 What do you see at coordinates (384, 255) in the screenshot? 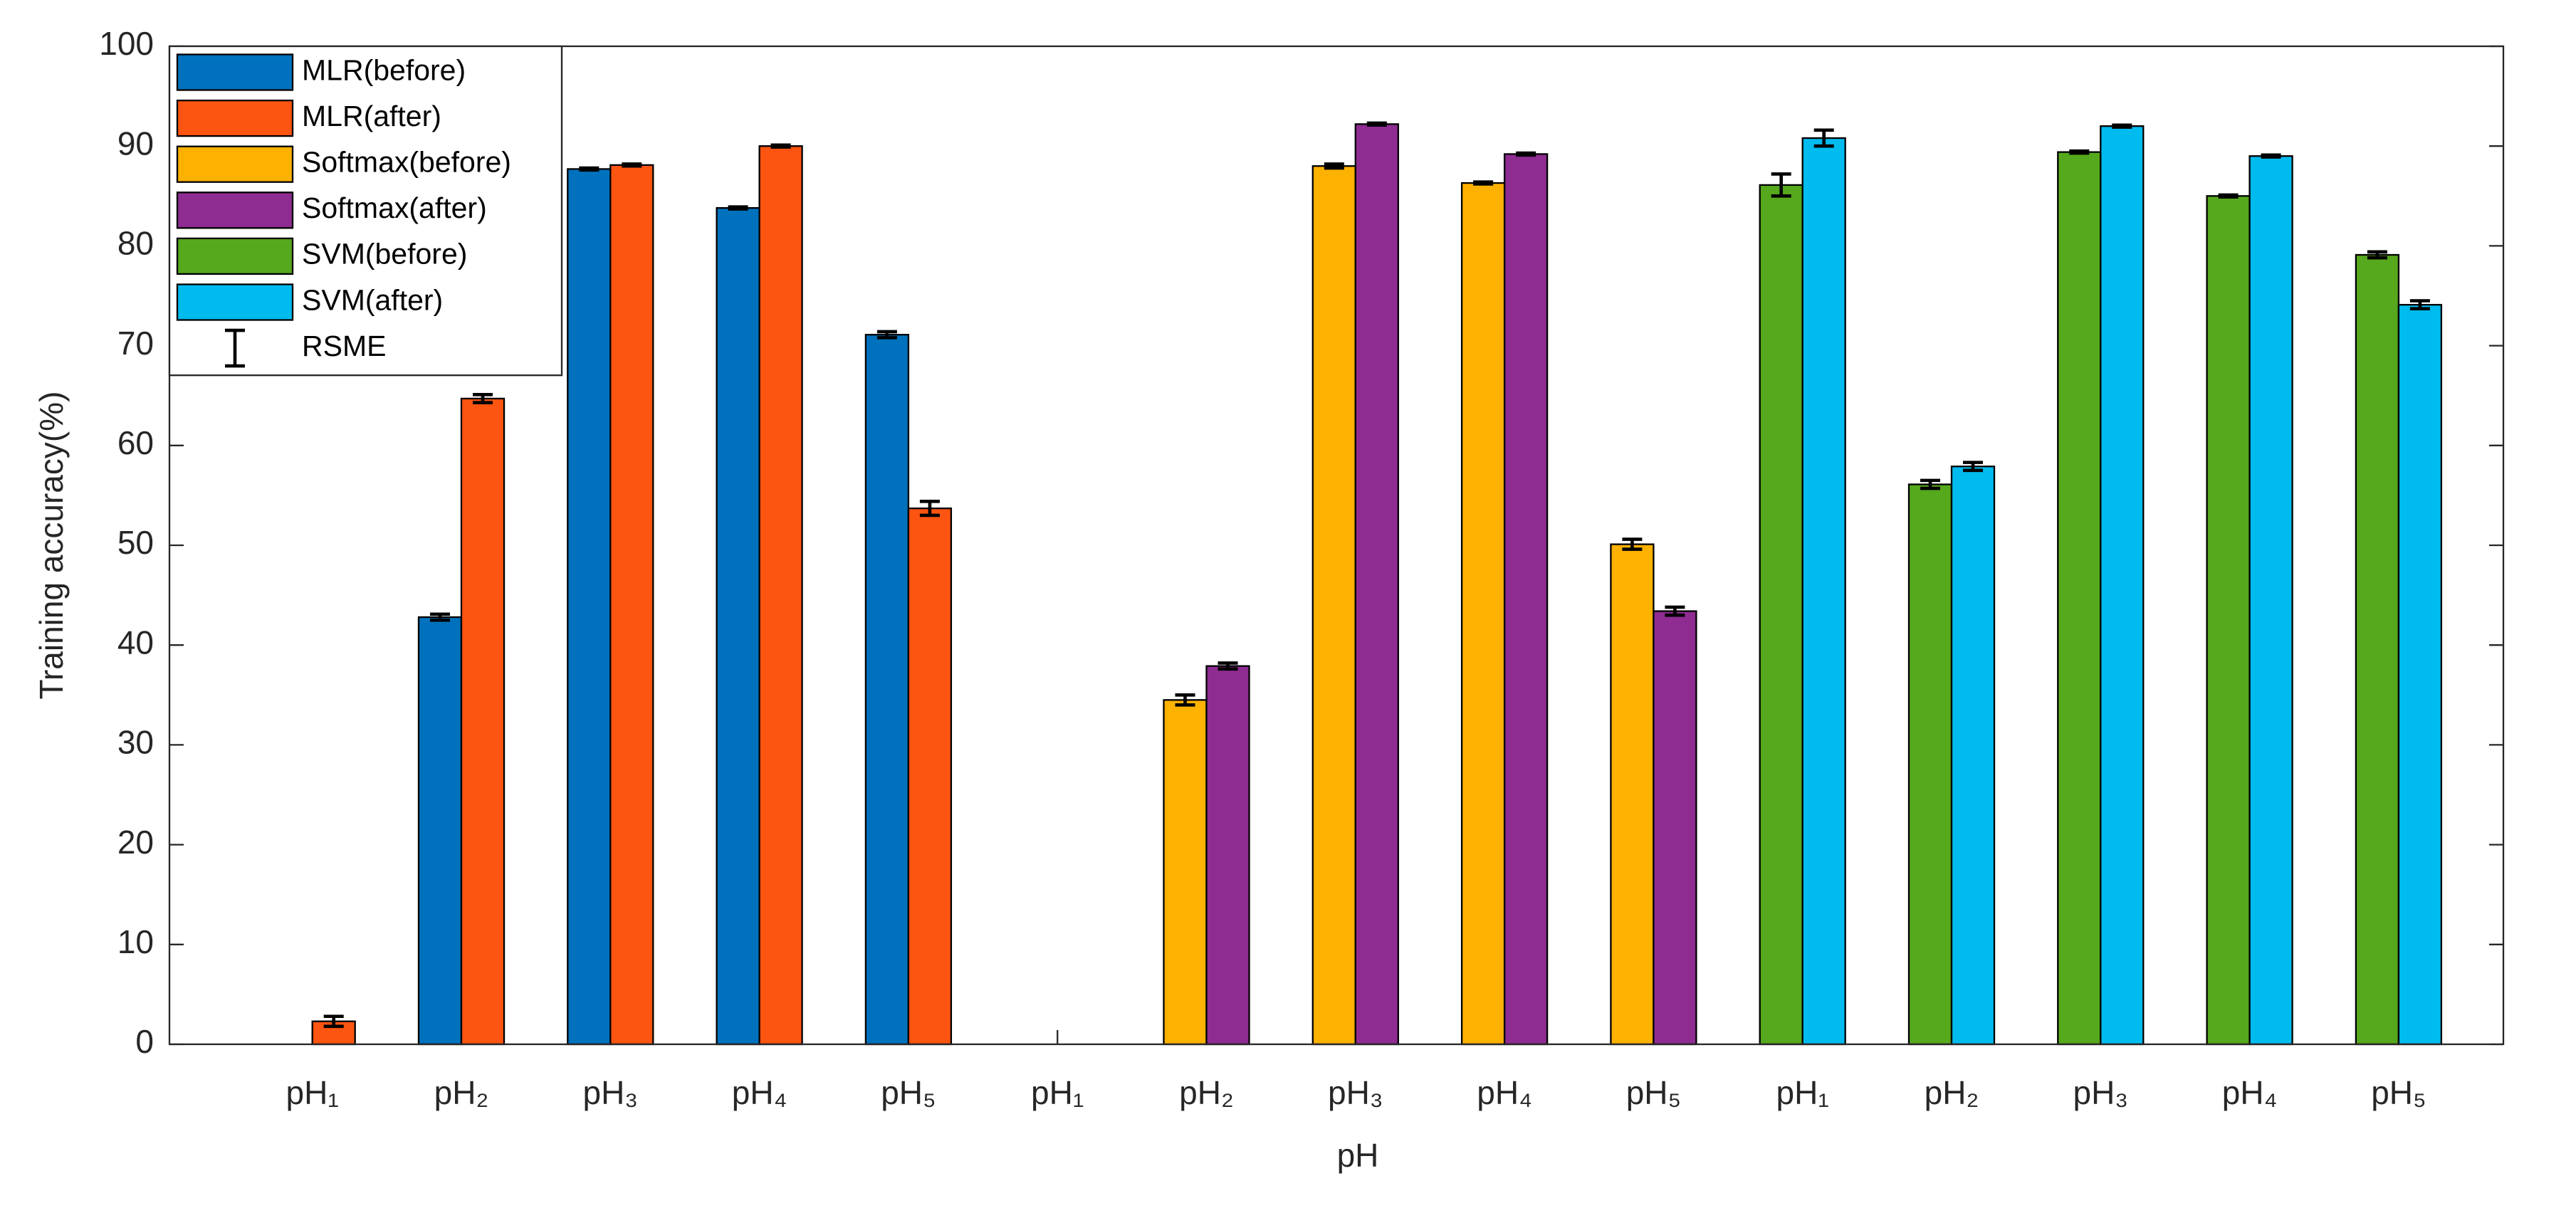
I see `legend-label: SVM(before)` at bounding box center [384, 255].